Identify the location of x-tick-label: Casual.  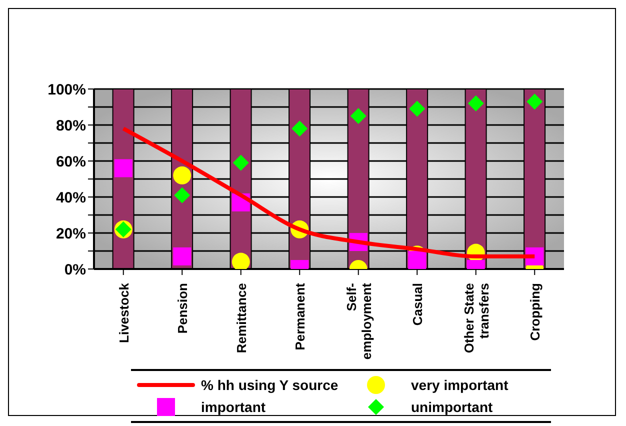
(418, 304).